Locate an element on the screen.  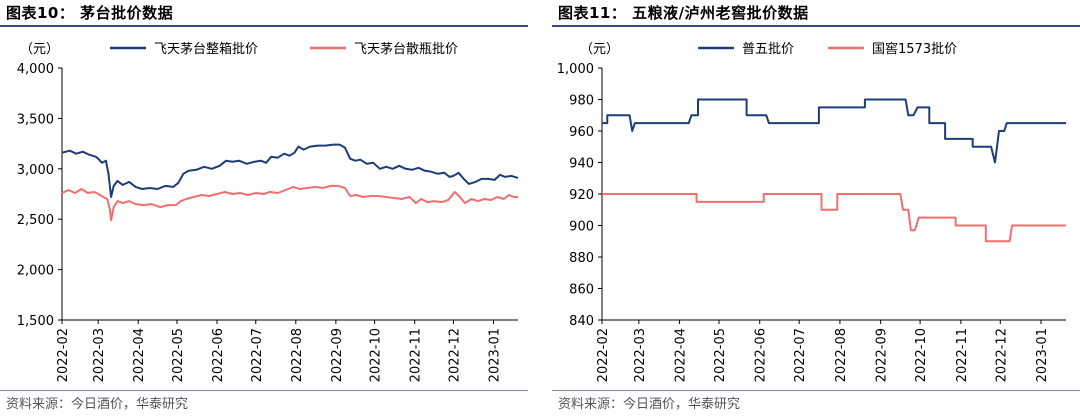
y-tick-label: 3,000 is located at coordinates (35, 170).